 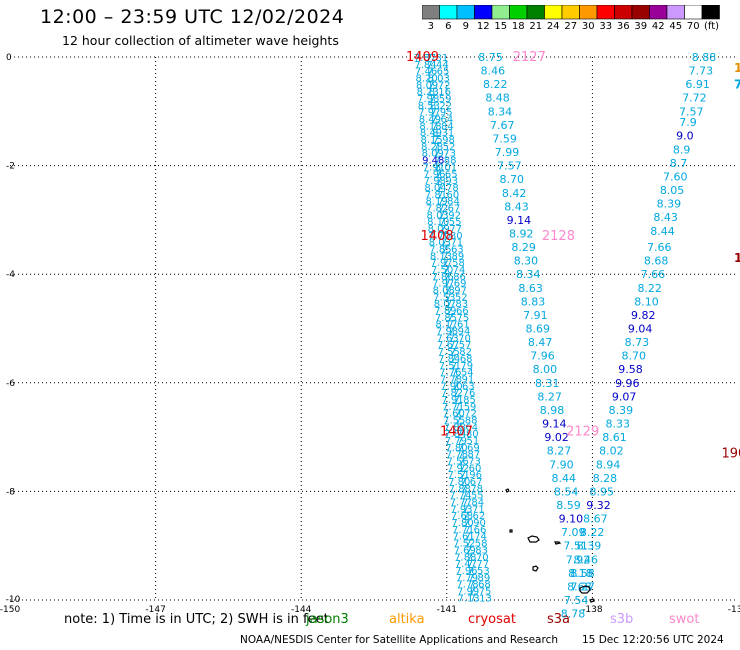 I want to click on color-scale-label: 6, so click(x=448, y=26).